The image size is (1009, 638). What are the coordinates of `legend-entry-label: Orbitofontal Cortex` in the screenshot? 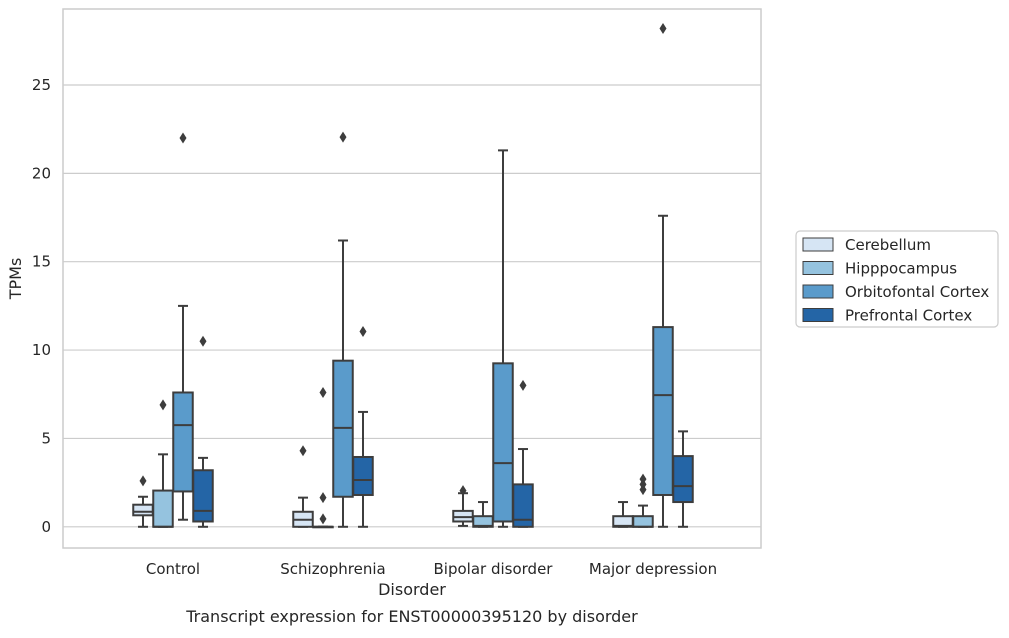 It's located at (917, 292).